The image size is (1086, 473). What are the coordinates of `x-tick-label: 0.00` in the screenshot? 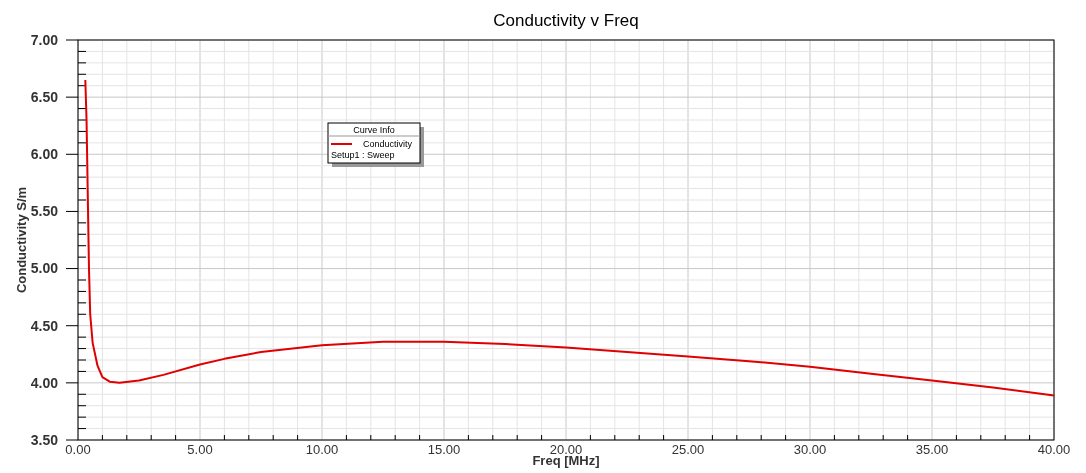 It's located at (78, 449).